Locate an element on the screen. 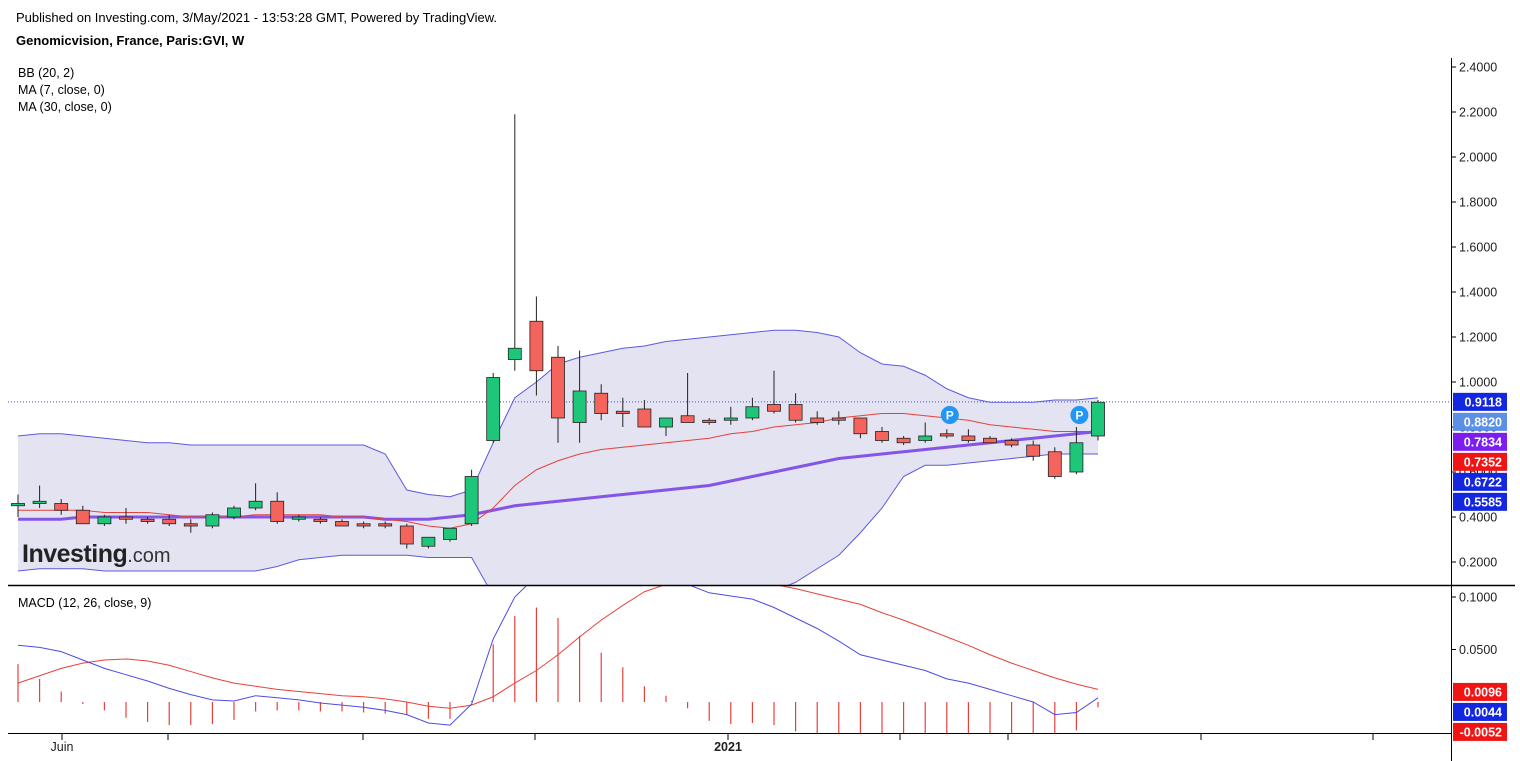 The image size is (1520, 761). logo-brand: Investing is located at coordinates (75, 554).